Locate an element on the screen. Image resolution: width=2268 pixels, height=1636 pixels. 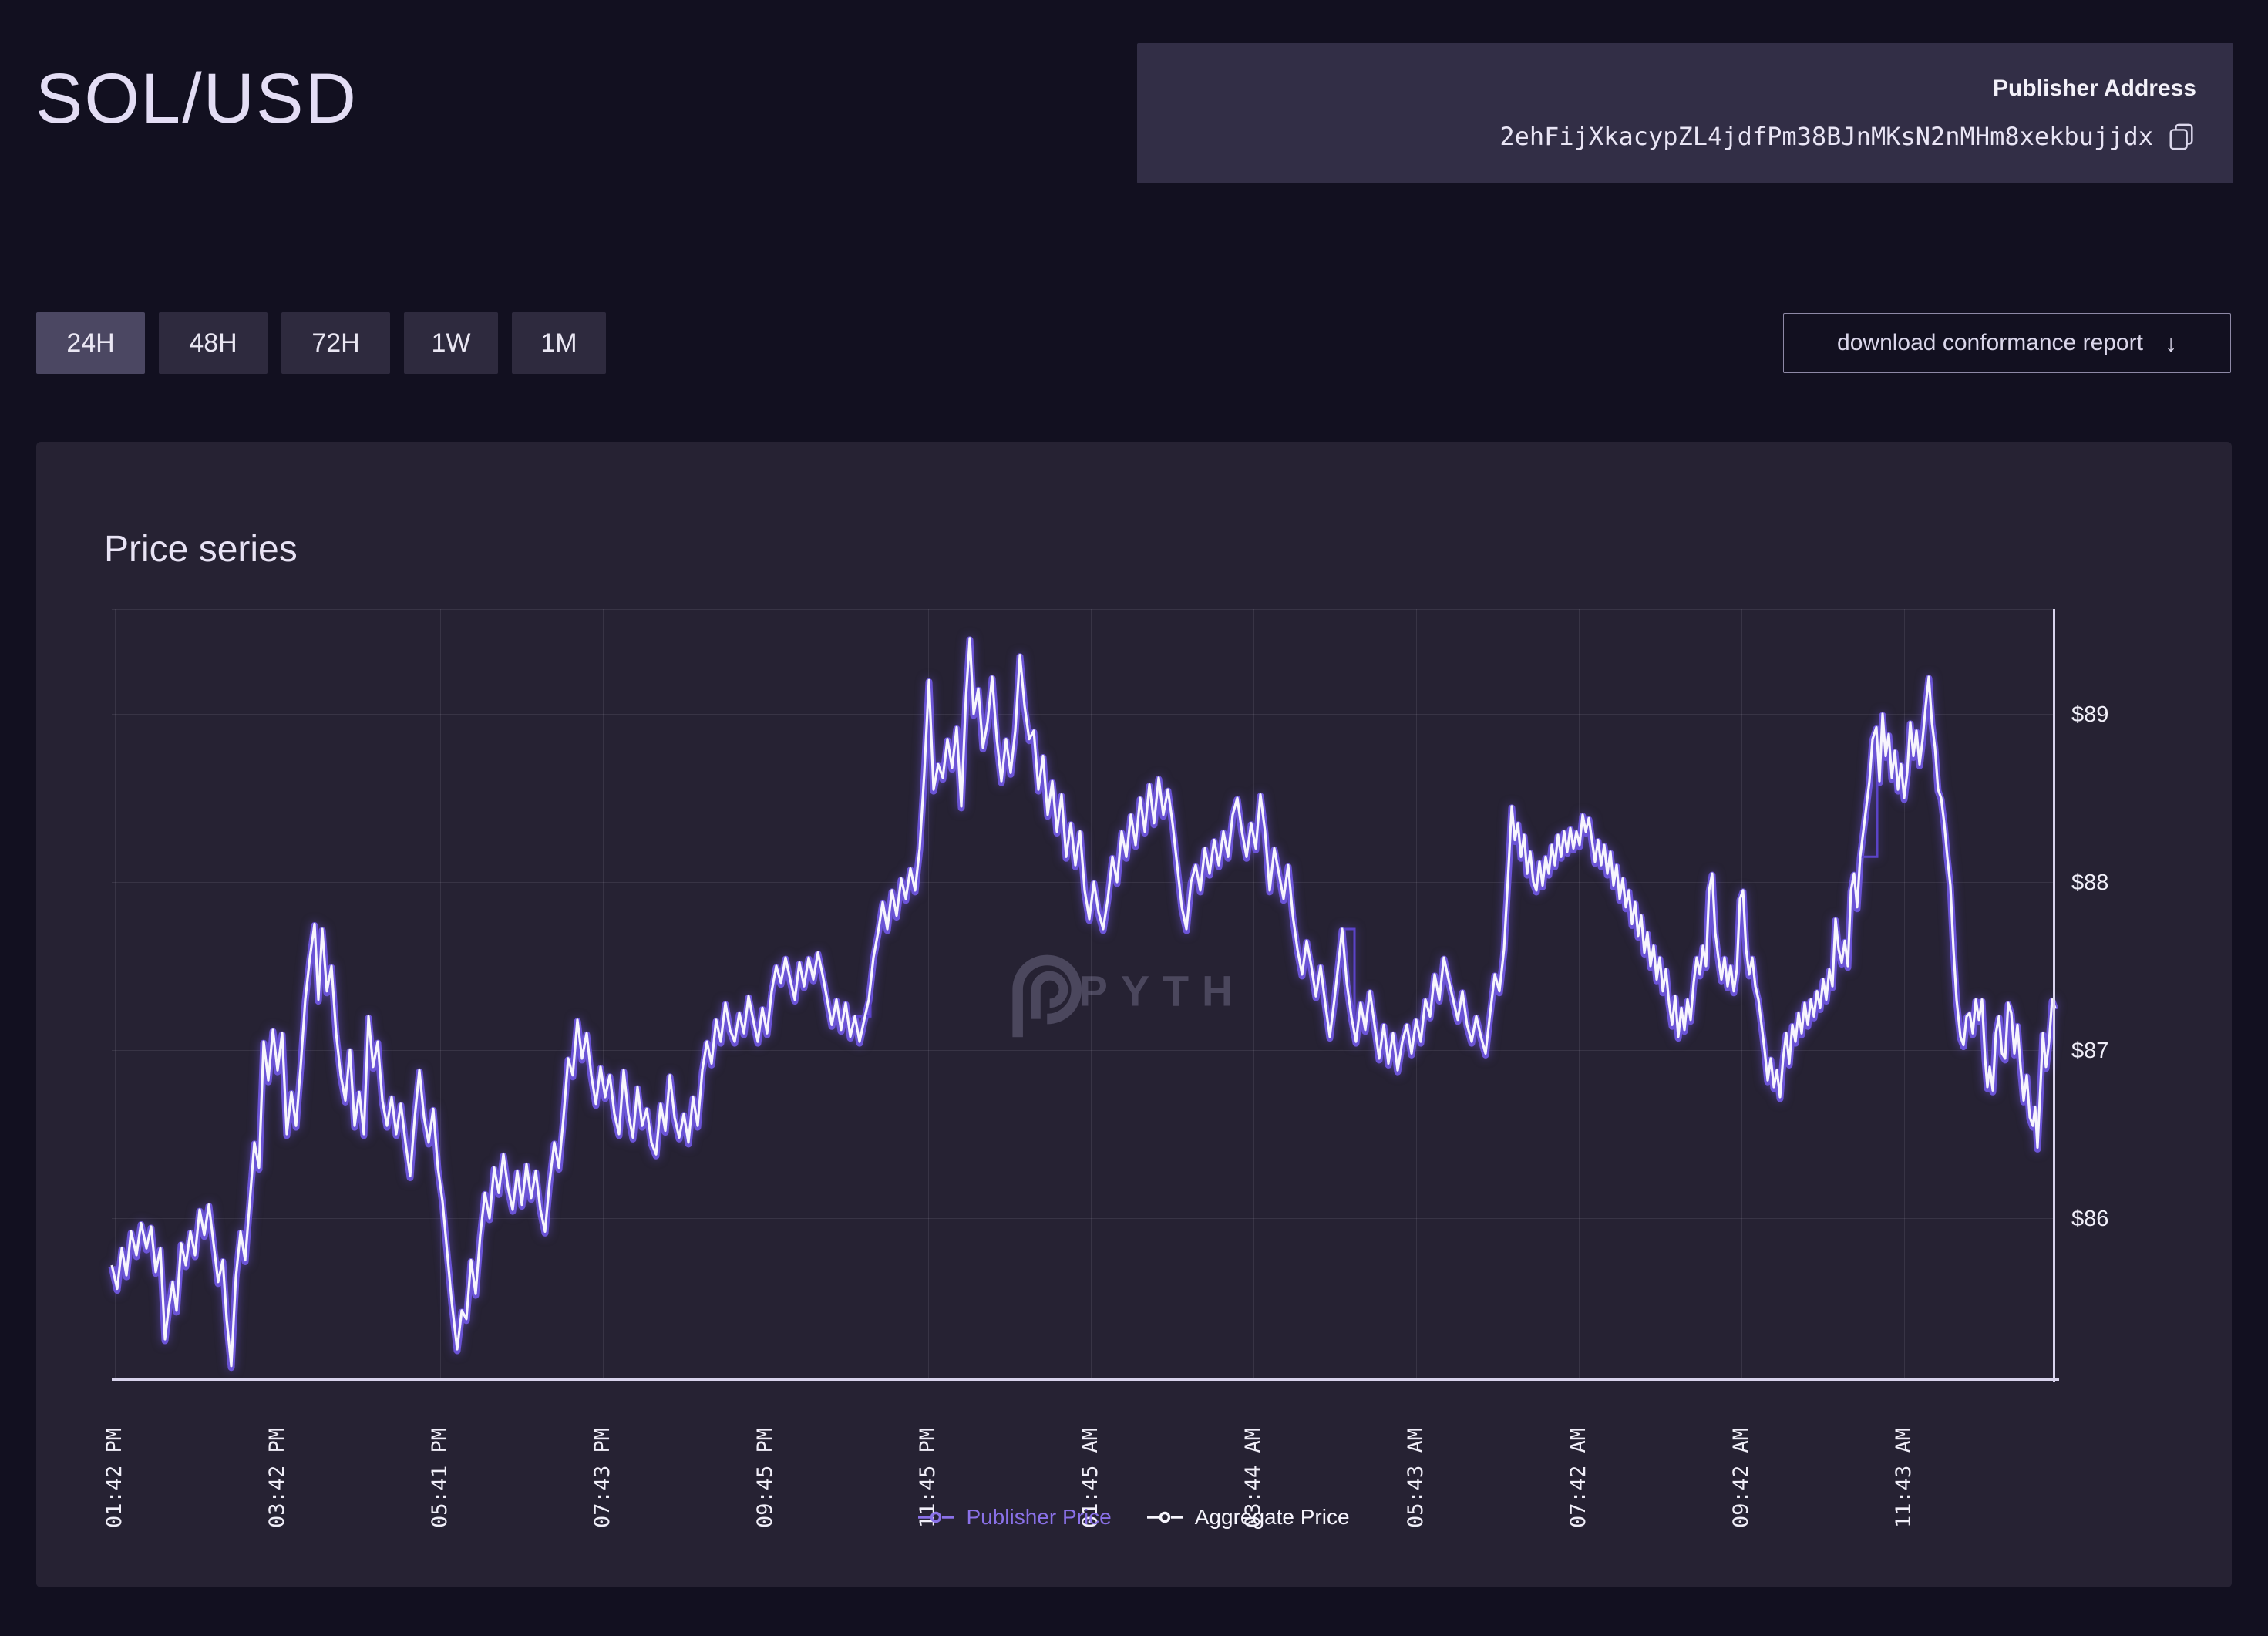
y-axis-tick-label: $88 is located at coordinates (2090, 882).